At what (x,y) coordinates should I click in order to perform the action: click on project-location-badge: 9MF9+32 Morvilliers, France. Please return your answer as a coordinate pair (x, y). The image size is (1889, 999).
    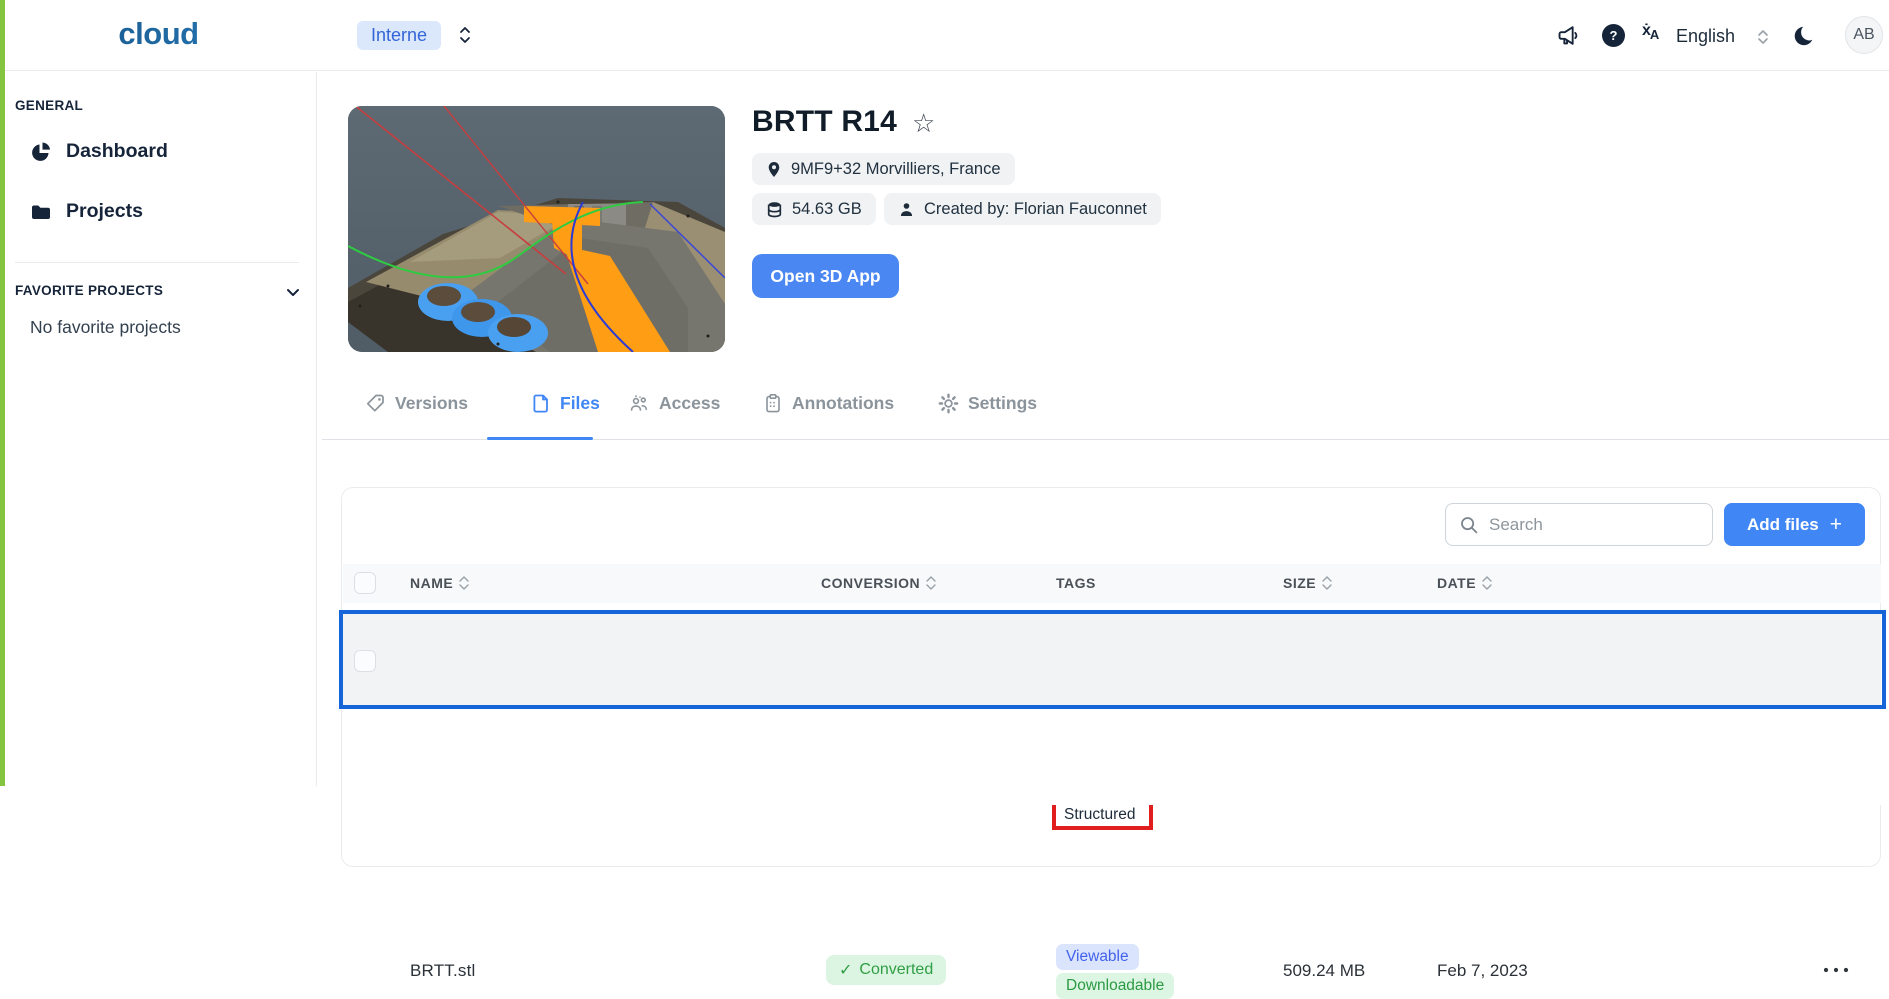
    Looking at the image, I should click on (883, 169).